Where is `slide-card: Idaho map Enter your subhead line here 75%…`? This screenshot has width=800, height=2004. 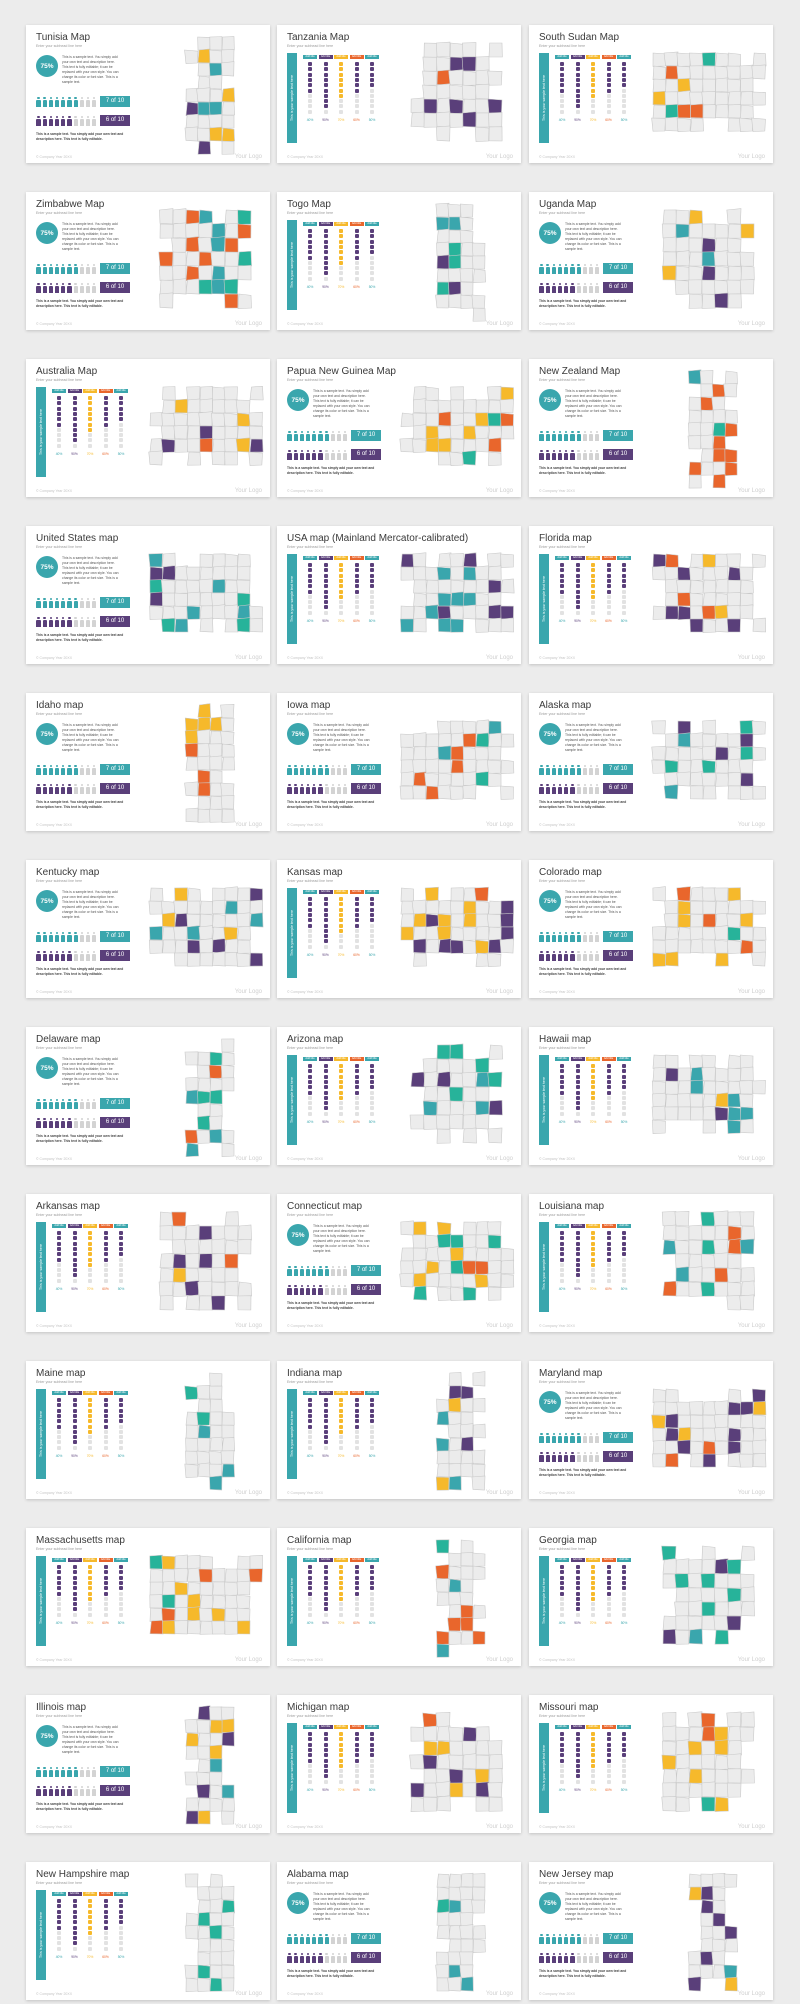 slide-card: Idaho map Enter your subhead line here 75%… is located at coordinates (148, 762).